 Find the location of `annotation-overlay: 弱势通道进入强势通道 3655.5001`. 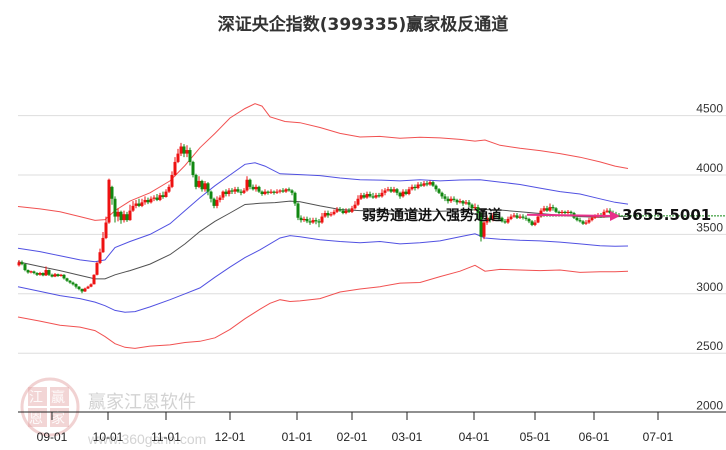

annotation-overlay: 弱势通道进入强势通道 3655.5001 is located at coordinates (544, 215).